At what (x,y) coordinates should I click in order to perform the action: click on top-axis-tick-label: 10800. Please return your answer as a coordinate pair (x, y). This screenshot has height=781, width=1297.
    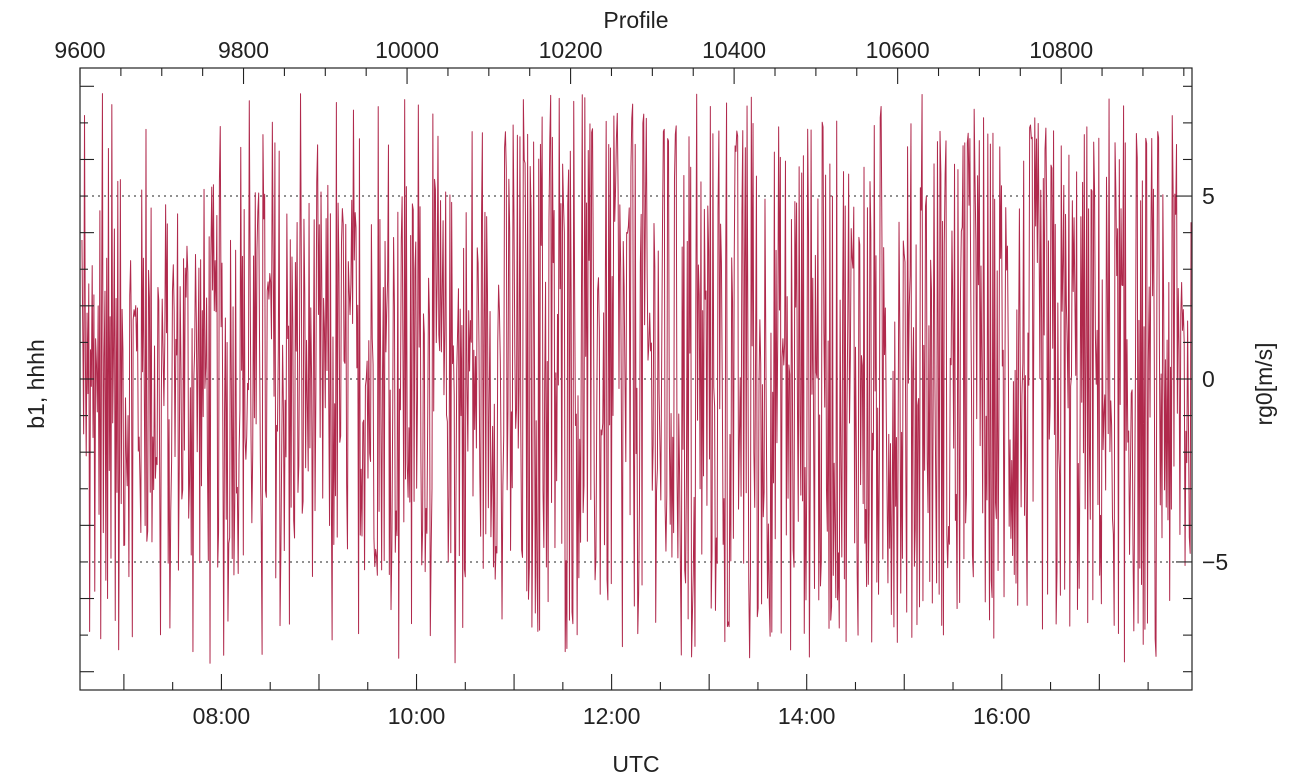
    Looking at the image, I should click on (1061, 50).